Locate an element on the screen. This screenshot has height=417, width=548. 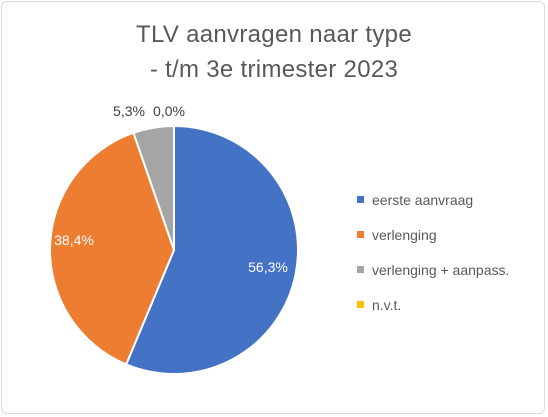
data-label-3: 0,0% is located at coordinates (169, 111).